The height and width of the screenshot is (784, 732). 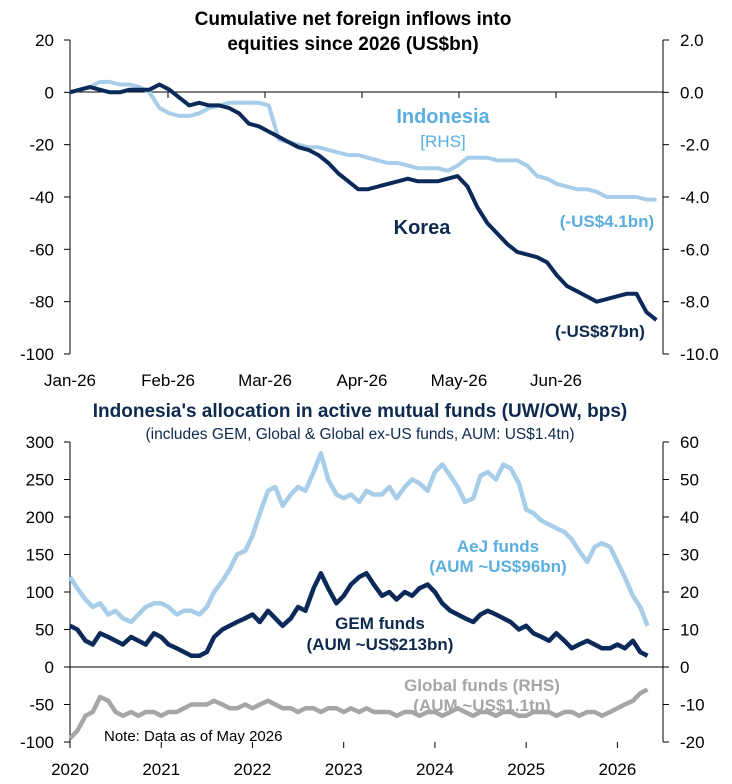 I want to click on bottom-left-tick-label: 250, so click(x=40, y=480).